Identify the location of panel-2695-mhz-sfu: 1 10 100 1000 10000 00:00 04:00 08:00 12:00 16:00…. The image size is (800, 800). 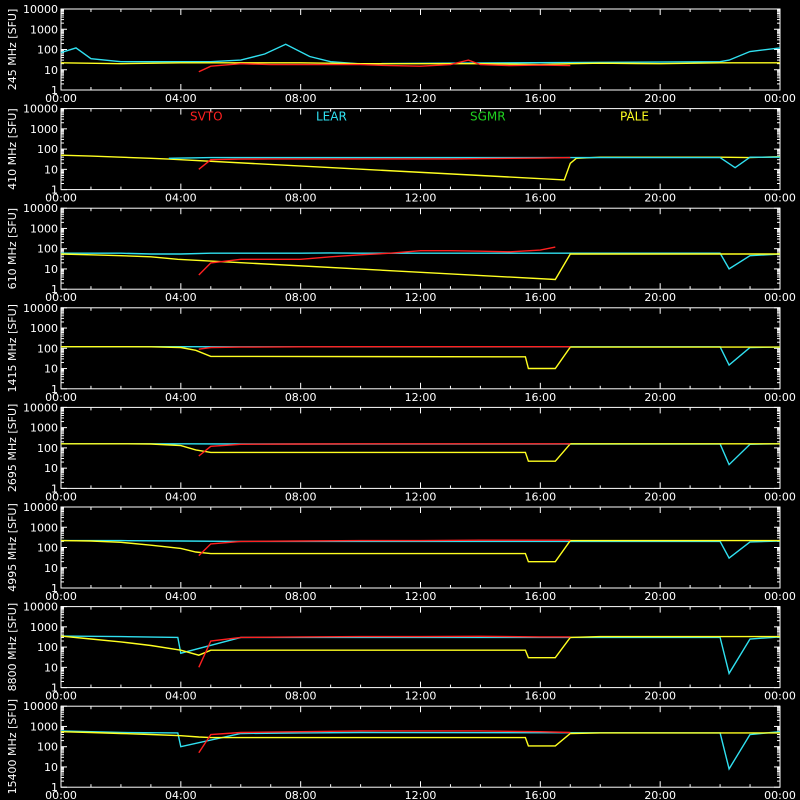
(401, 452).